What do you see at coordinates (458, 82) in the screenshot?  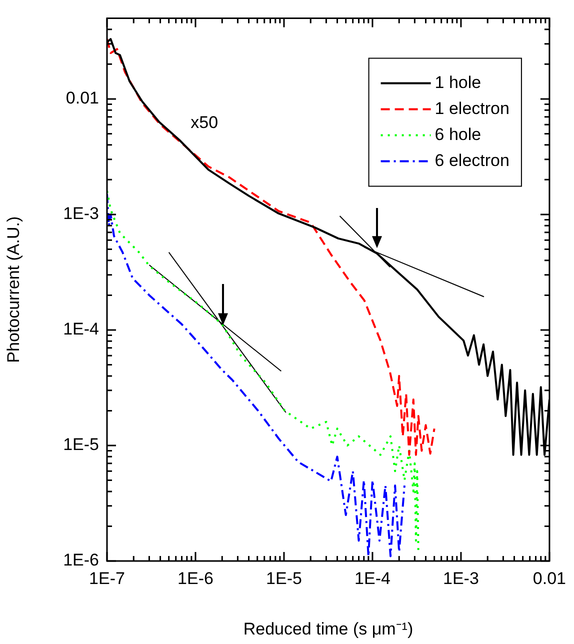 I see `legend-label: 1 hole` at bounding box center [458, 82].